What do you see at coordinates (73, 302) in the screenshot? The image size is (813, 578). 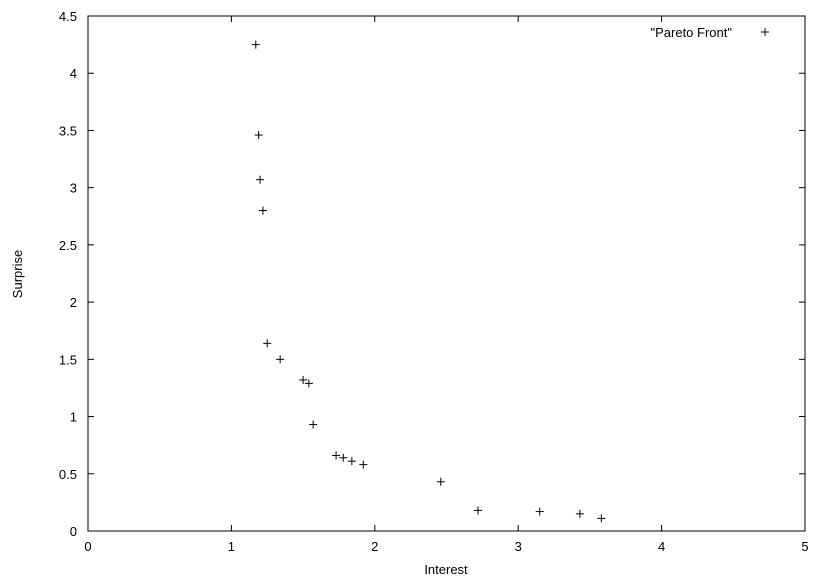 I see `y-tick-label: 2` at bounding box center [73, 302].